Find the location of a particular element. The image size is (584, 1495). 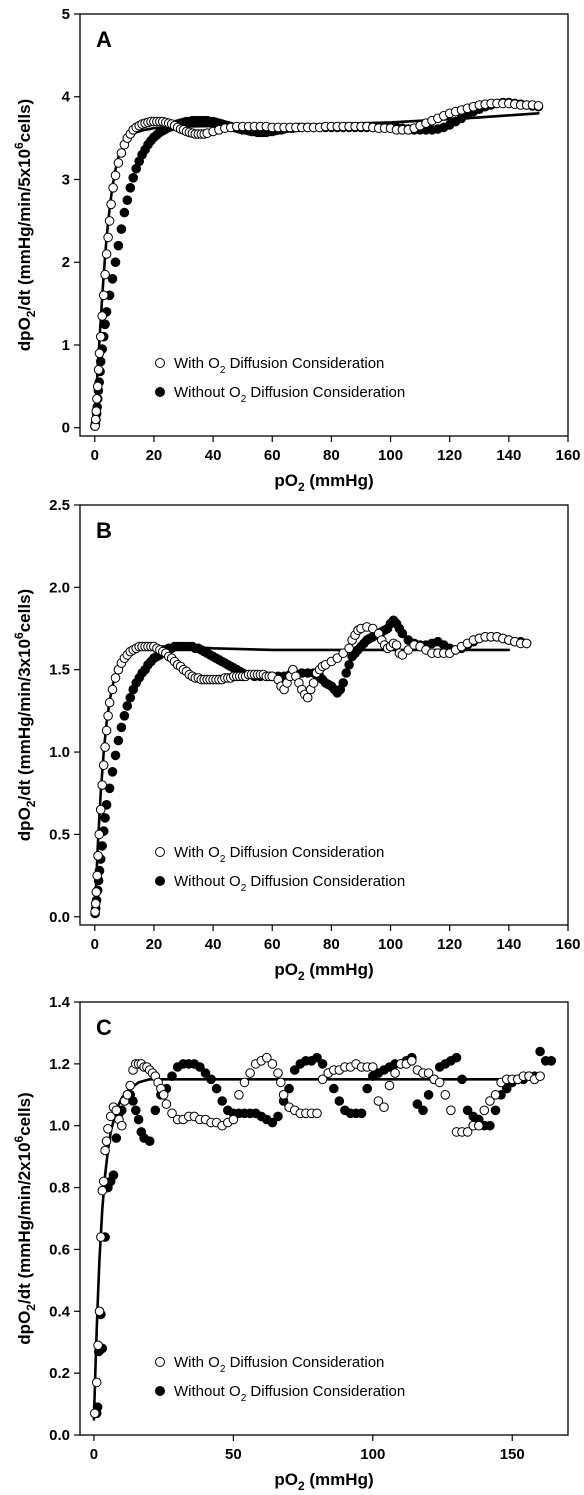

y-tick-label: 2.0 is located at coordinates (59, 587).